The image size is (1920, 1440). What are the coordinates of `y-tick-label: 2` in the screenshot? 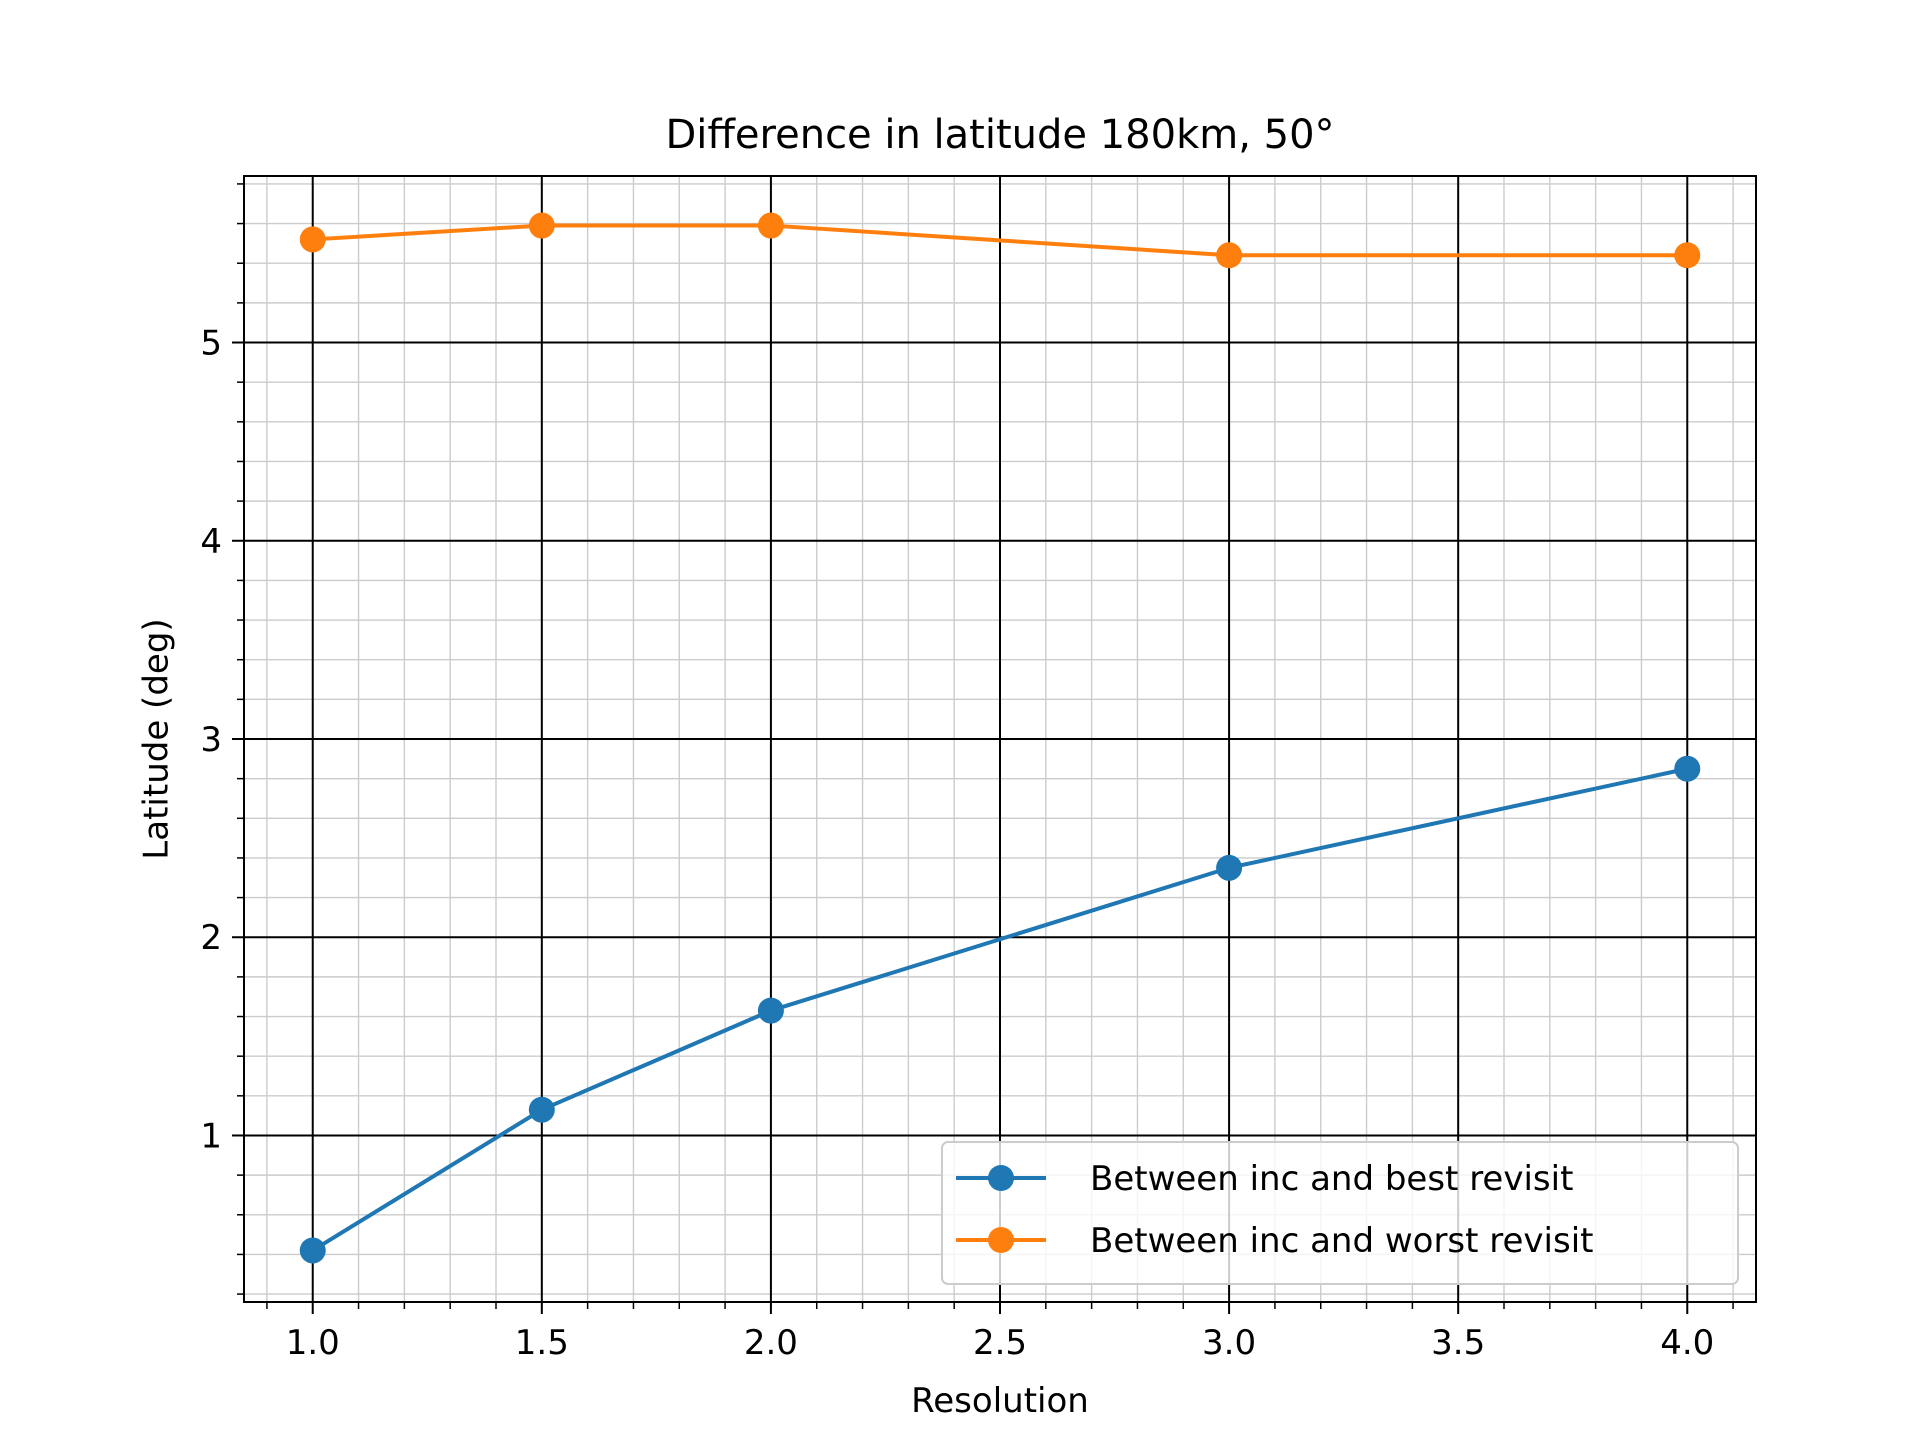 It's located at (211, 938).